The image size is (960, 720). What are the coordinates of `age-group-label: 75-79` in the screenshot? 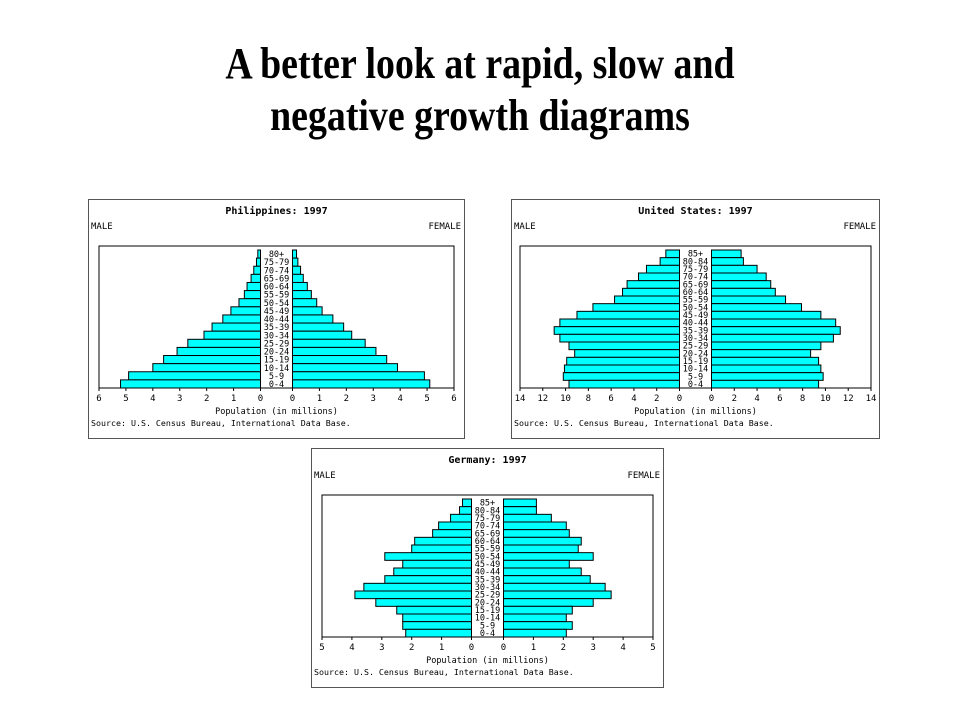 It's located at (696, 270).